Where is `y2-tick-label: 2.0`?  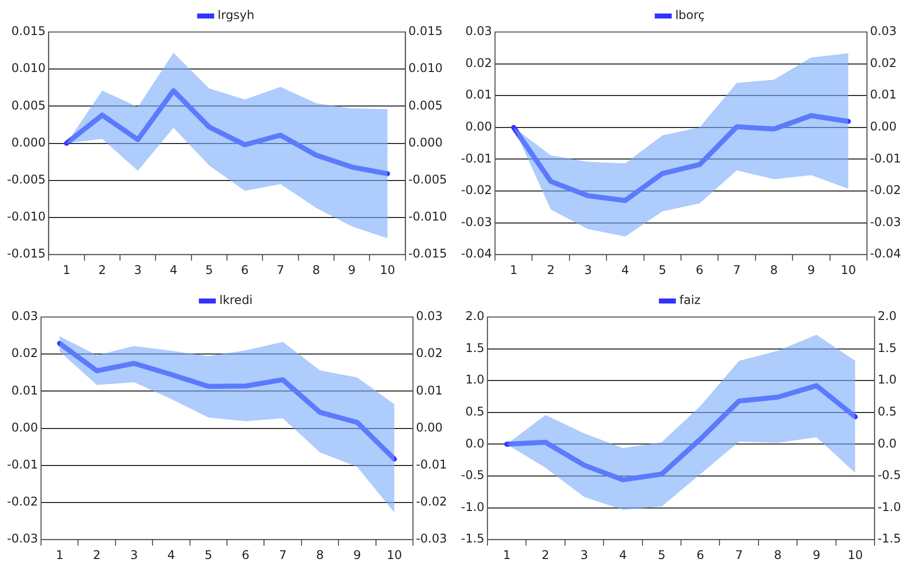 y2-tick-label: 2.0 is located at coordinates (887, 316).